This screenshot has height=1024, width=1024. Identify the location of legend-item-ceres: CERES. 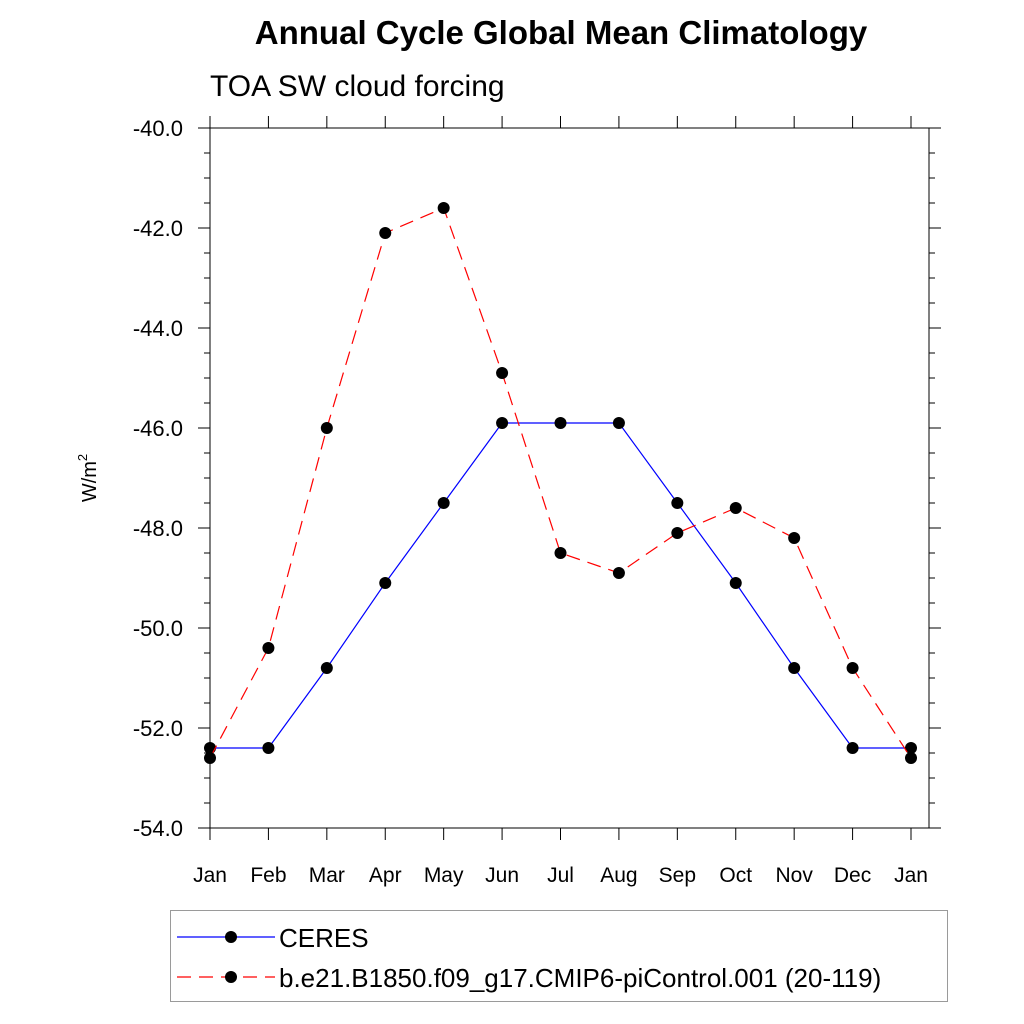
(559, 937).